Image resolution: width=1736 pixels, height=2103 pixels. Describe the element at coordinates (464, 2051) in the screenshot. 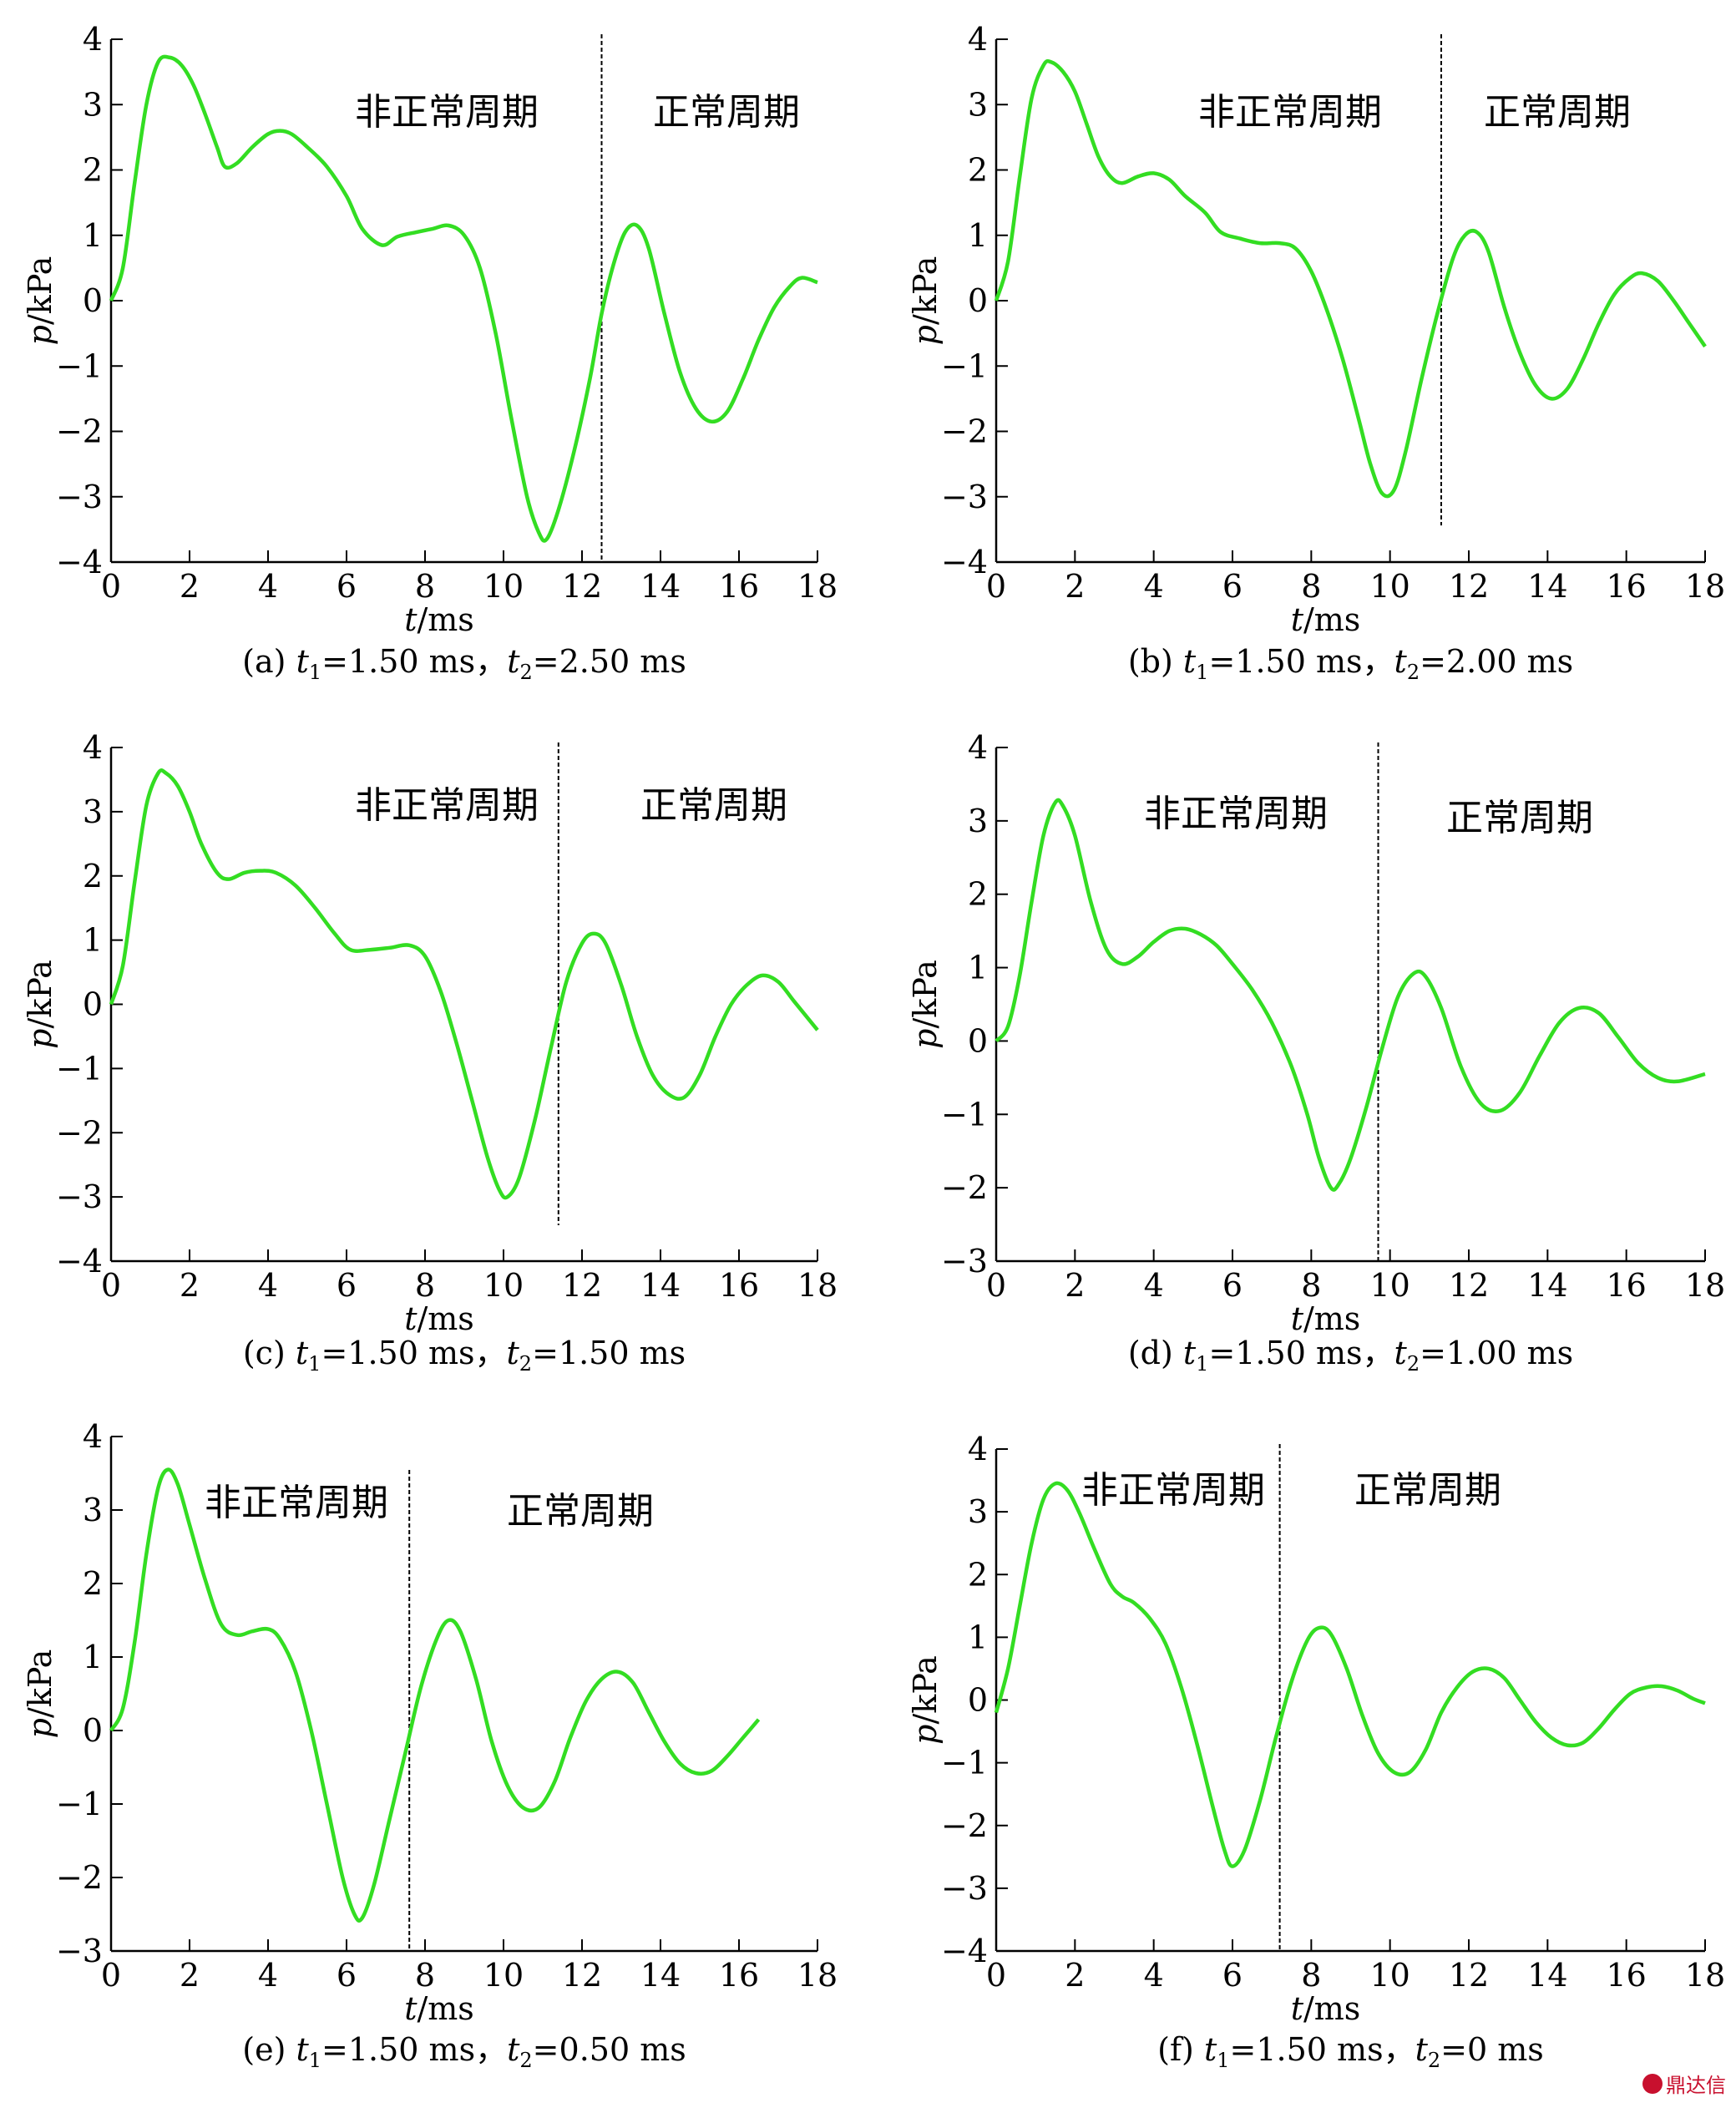

I see `panel-caption: (e) t1=1.50 ms，t2=0.50 ms` at that location.